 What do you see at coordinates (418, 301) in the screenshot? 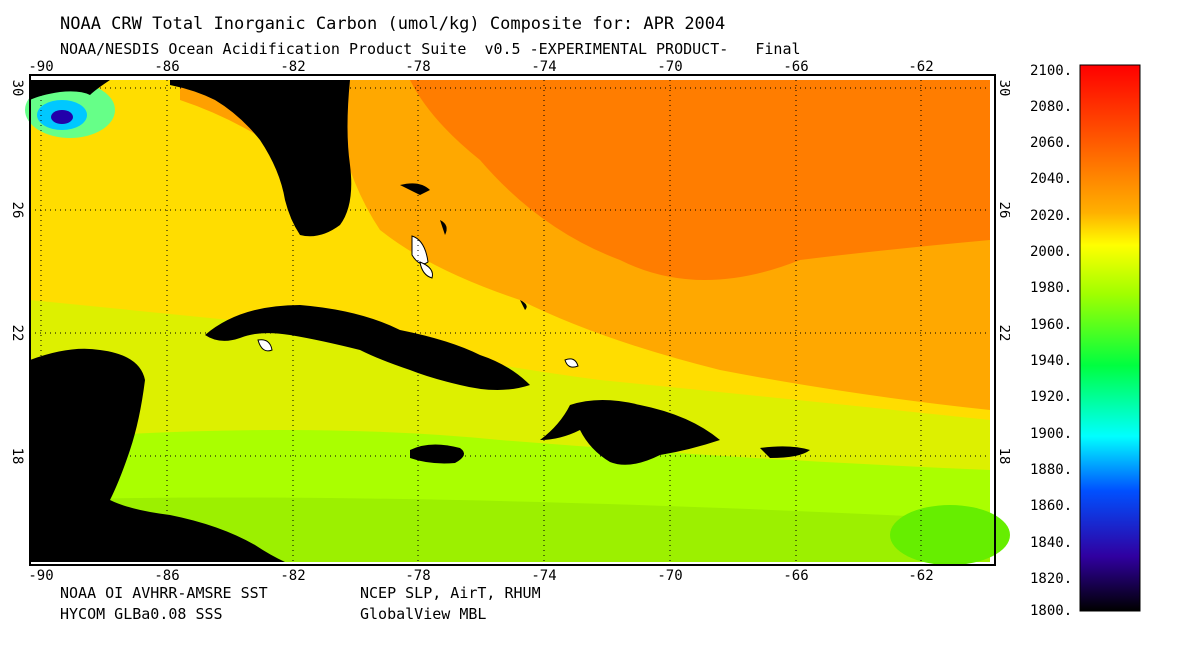
I see `small-islands` at bounding box center [418, 301].